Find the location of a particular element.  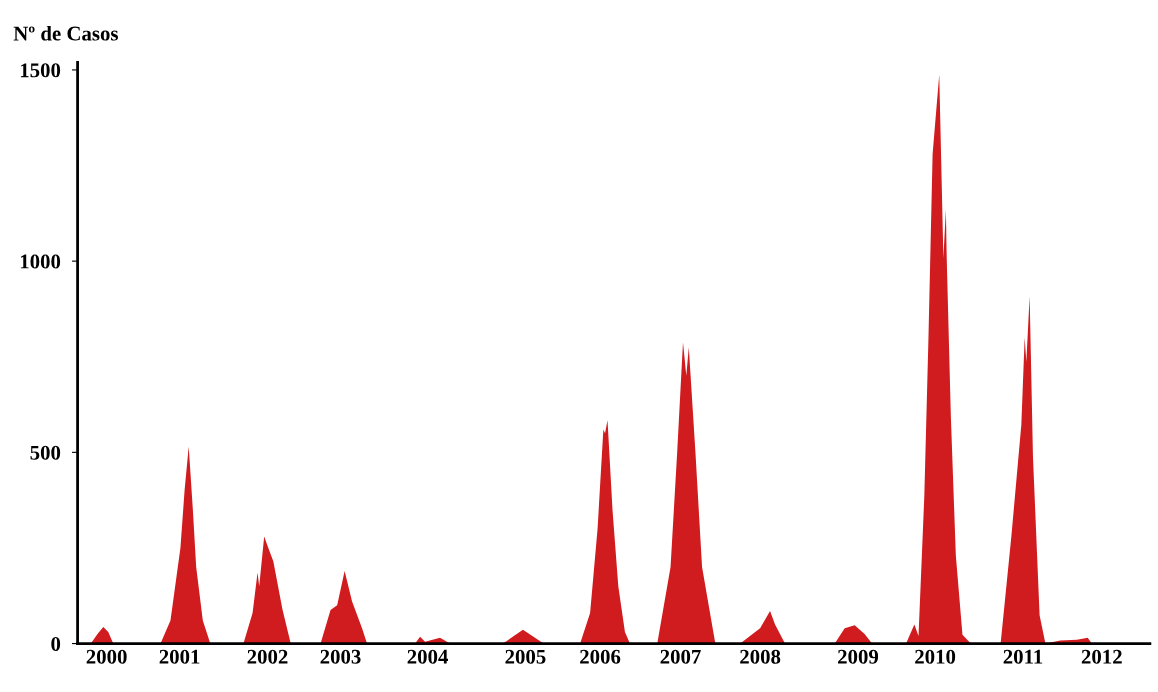

x-tick-label: 2007 is located at coordinates (680, 656).